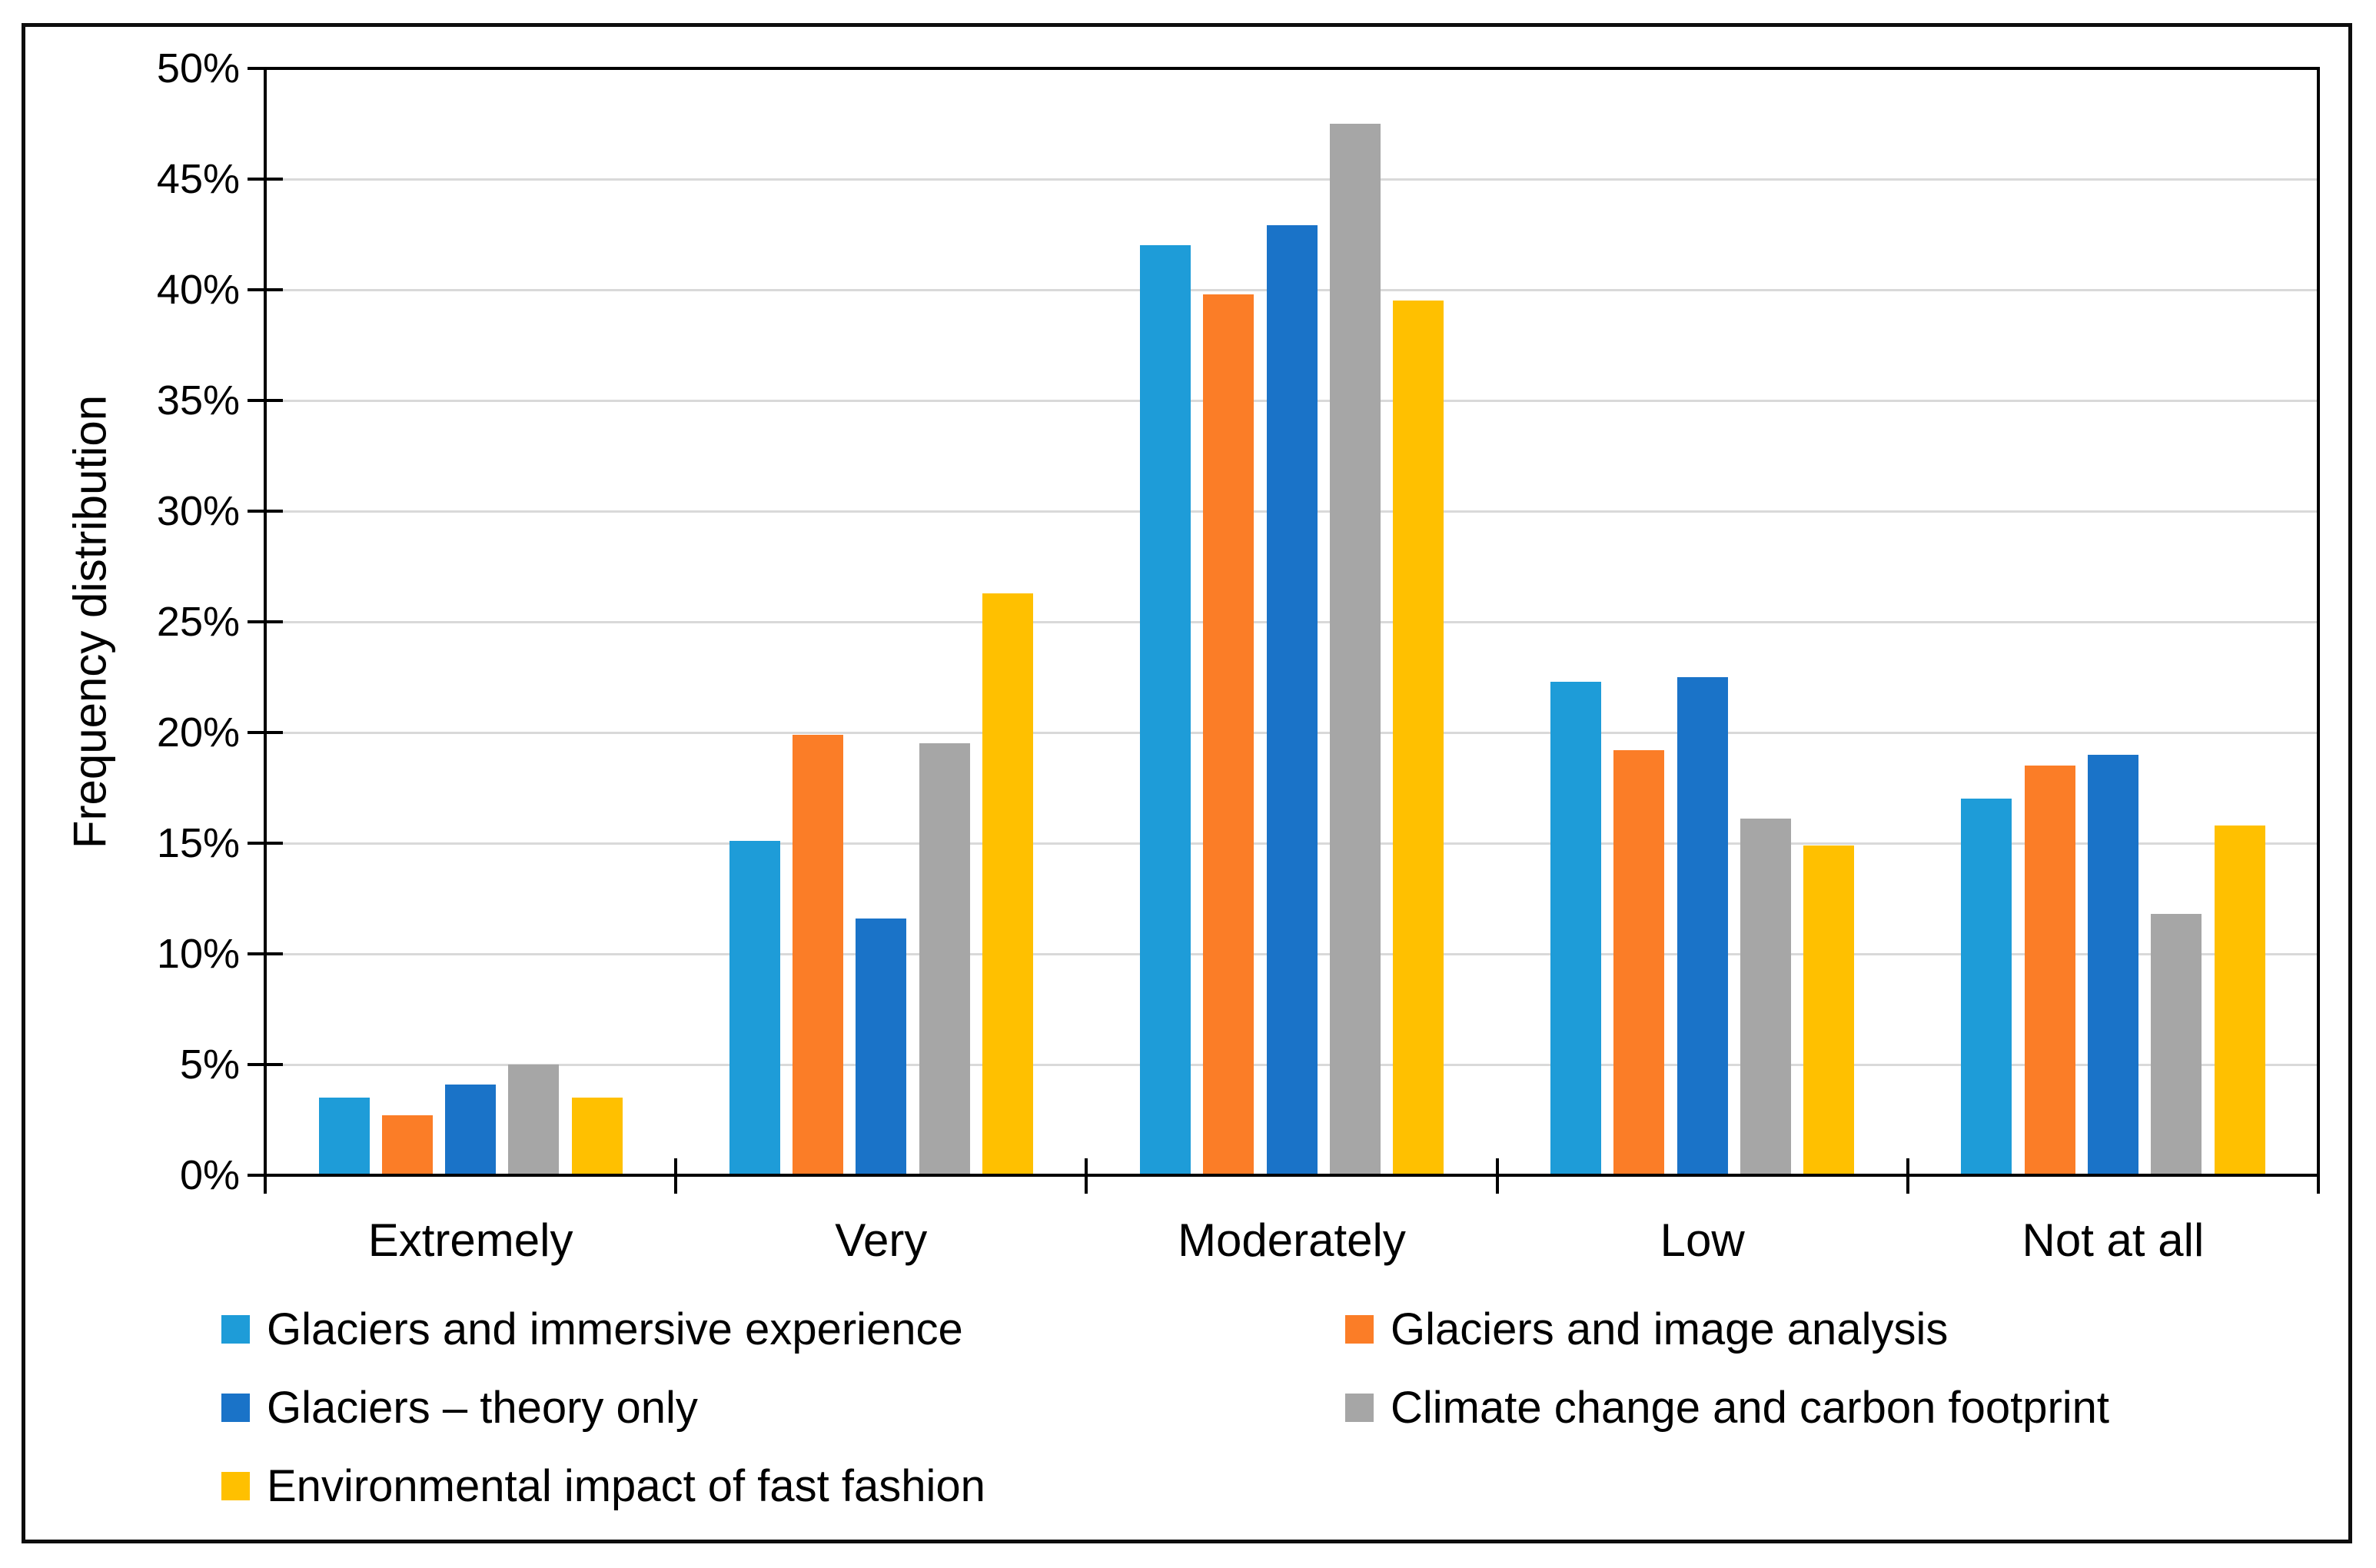 The image size is (2376, 1568). I want to click on legend-item-series4: Climate change and carbon footprint, so click(1727, 1407).